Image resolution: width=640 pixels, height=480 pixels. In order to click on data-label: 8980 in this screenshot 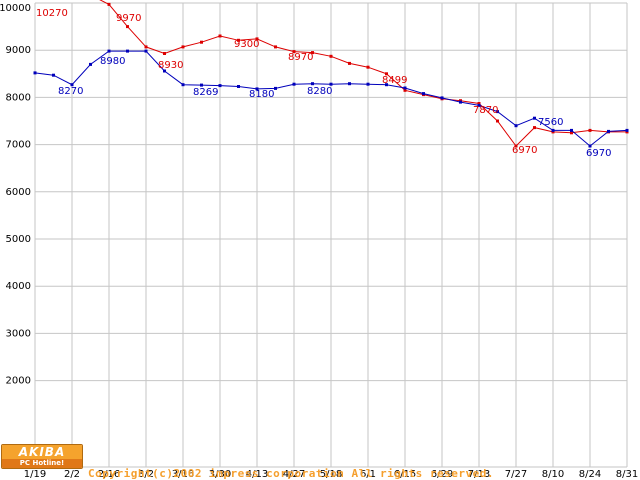, I will do `click(112, 61)`.